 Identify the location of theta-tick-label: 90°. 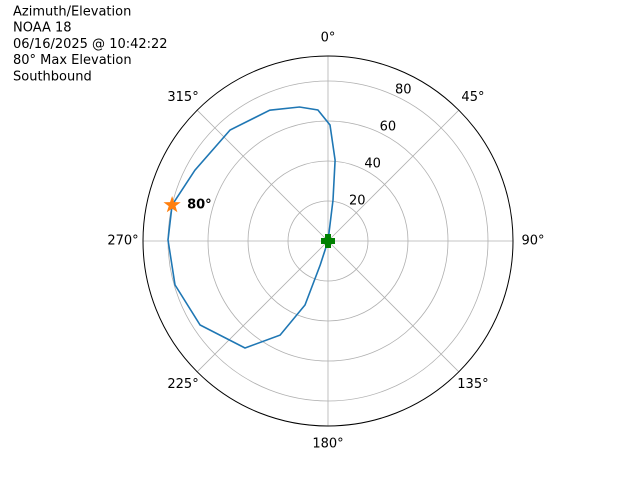
(532, 241).